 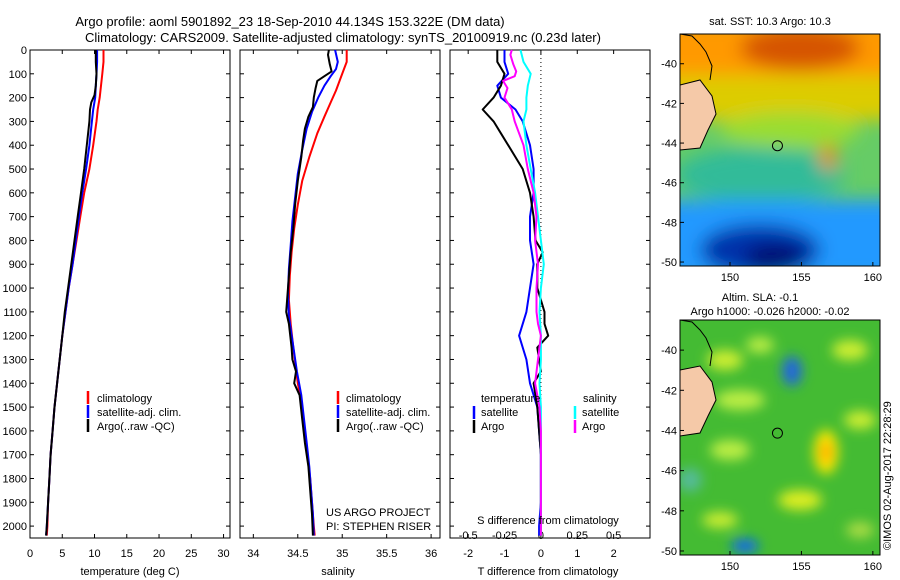 What do you see at coordinates (504, 536) in the screenshot?
I see `s-difference-tick-label: -0.25` at bounding box center [504, 536].